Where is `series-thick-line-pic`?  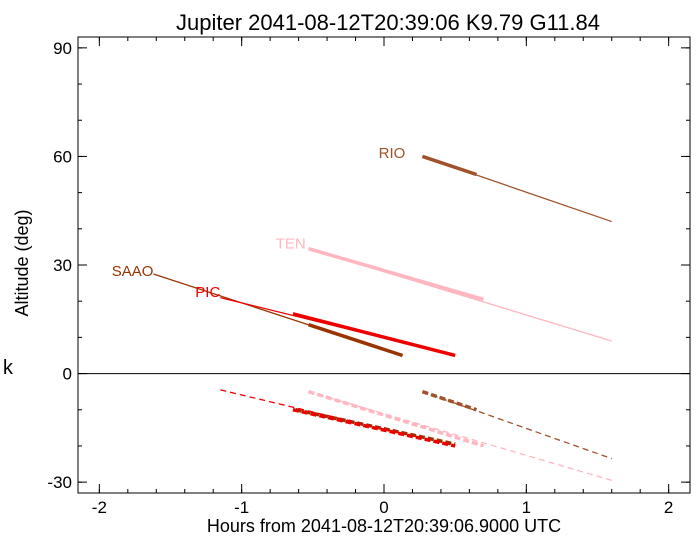 series-thick-line-pic is located at coordinates (374, 335).